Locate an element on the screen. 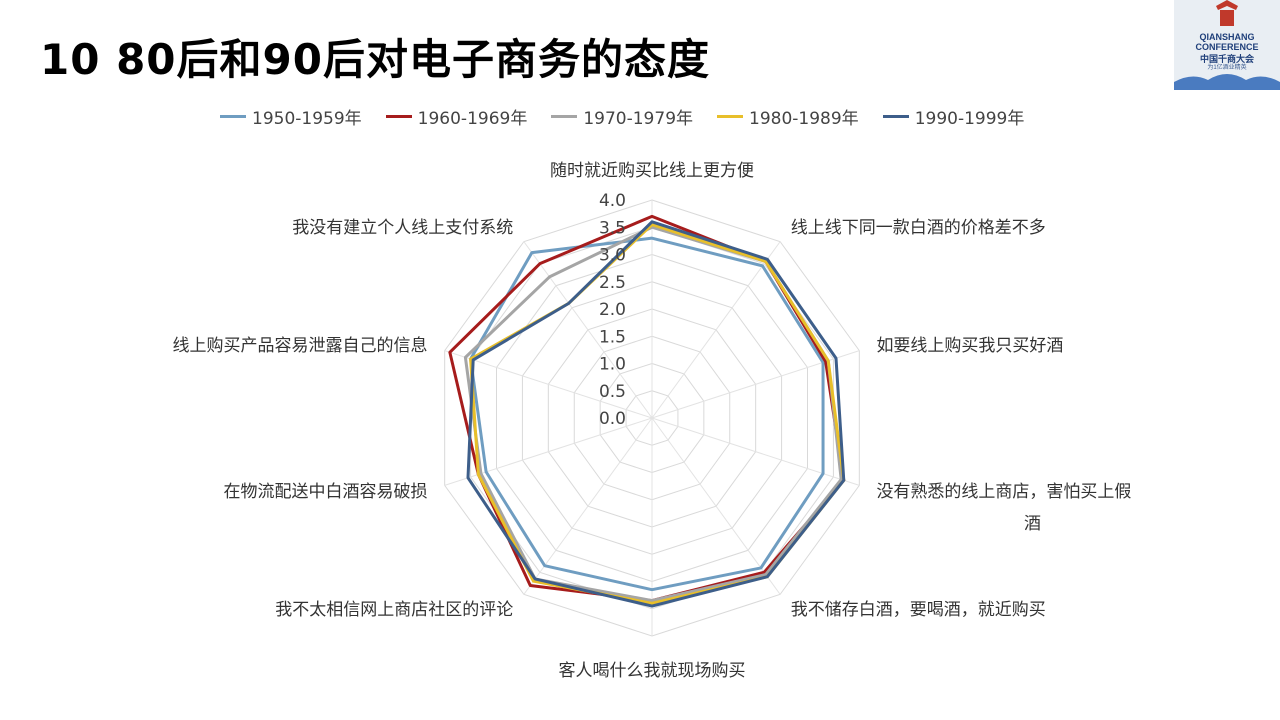 The height and width of the screenshot is (720, 1280). axis-label-line: 如要线上购买我只买好酒 is located at coordinates (969, 346).